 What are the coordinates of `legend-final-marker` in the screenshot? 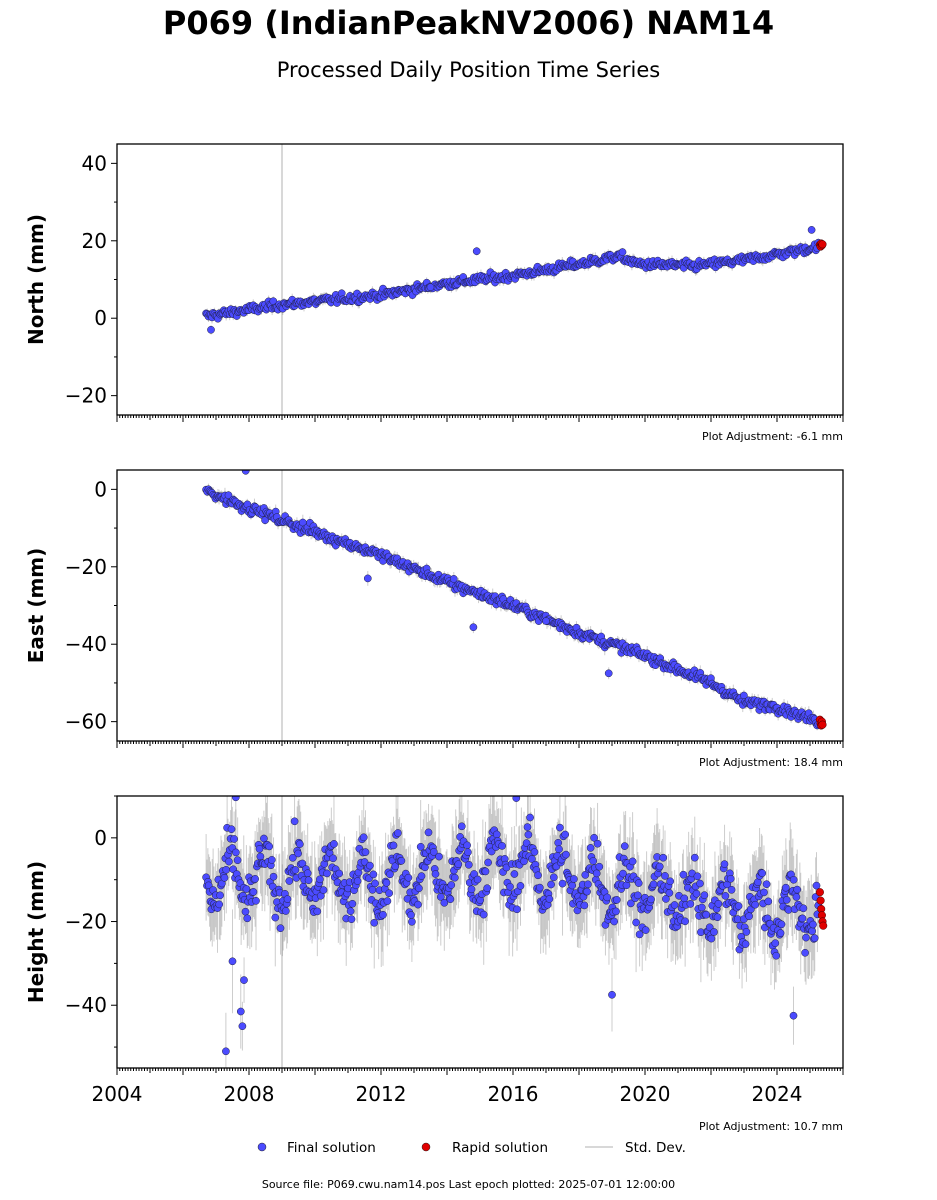 It's located at (262, 1147).